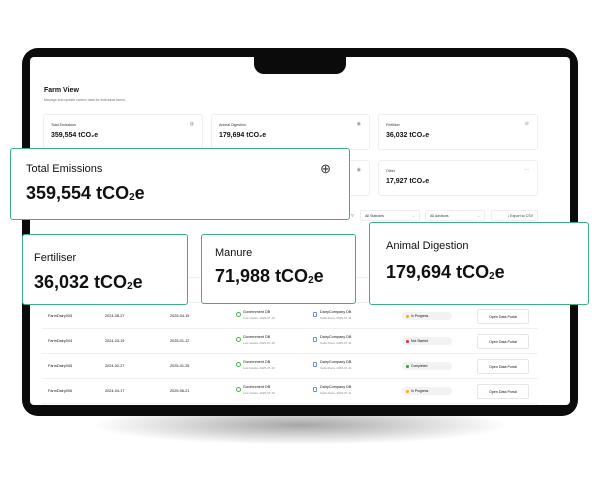  I want to click on highlight-label: Fertiliser, so click(55, 258).